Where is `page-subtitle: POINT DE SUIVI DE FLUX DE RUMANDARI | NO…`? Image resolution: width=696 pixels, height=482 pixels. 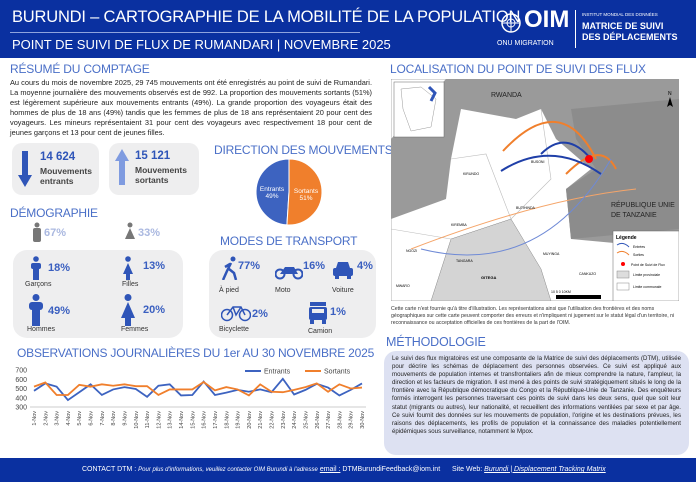 page-subtitle: POINT DE SUIVI DE FLUX DE RUMANDARI | NO… is located at coordinates (201, 44).